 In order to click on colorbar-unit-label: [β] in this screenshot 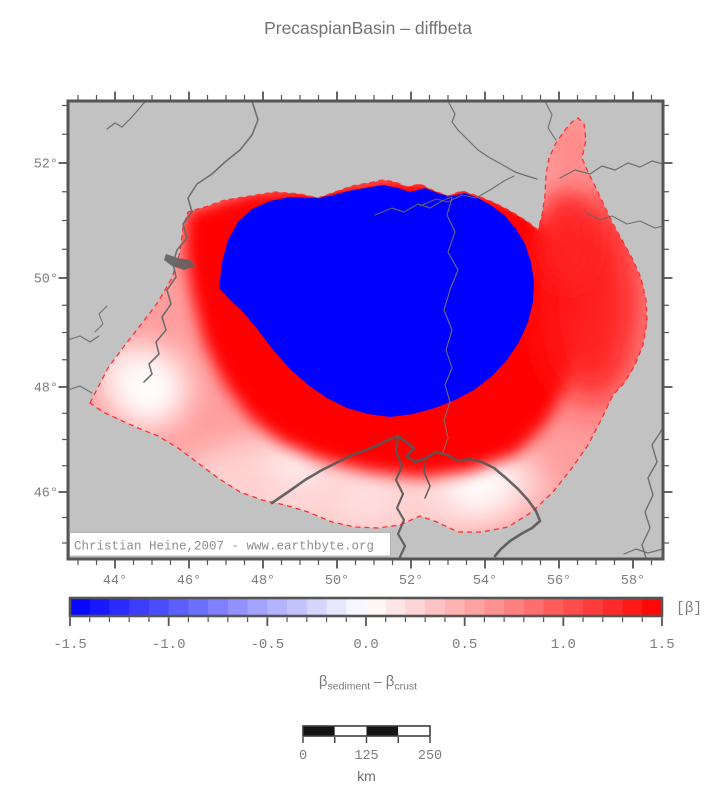, I will do `click(689, 609)`.